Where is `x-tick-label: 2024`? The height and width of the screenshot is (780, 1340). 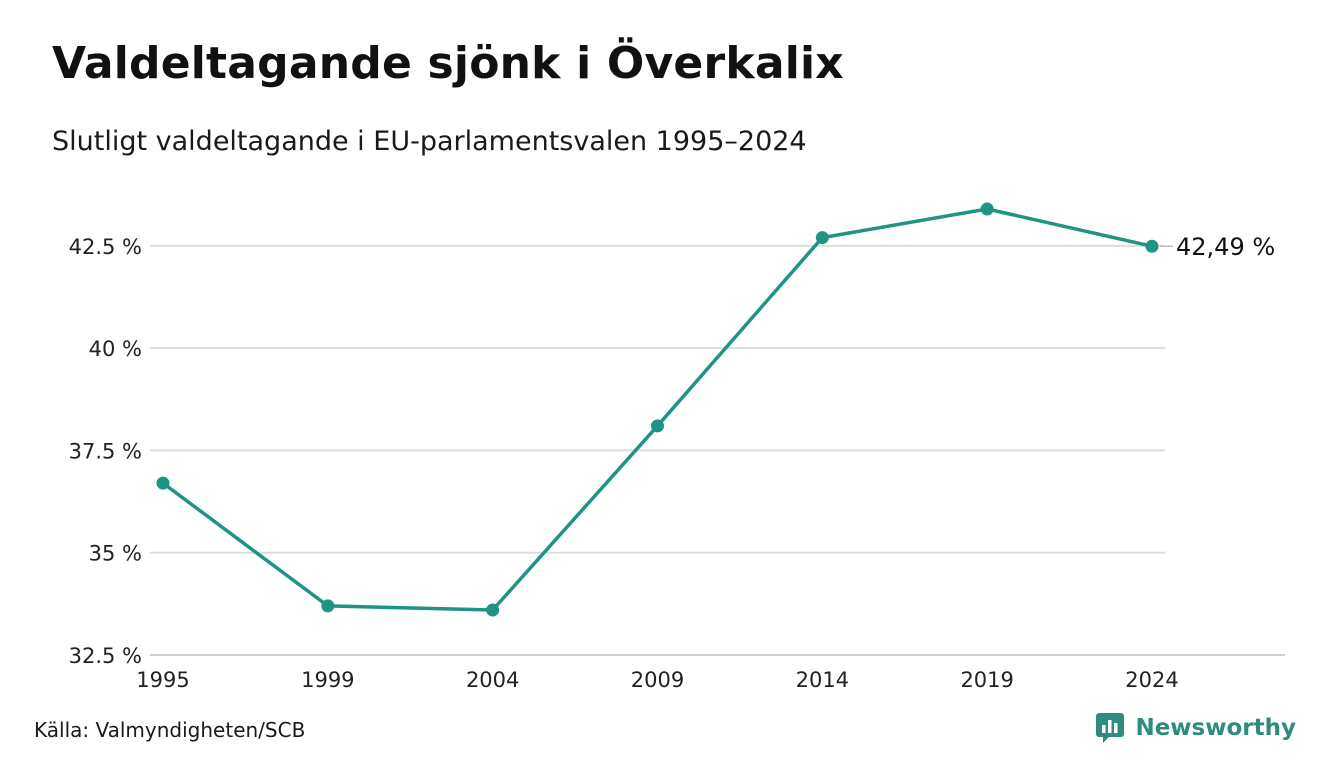
x-tick-label: 2024 is located at coordinates (1151, 680).